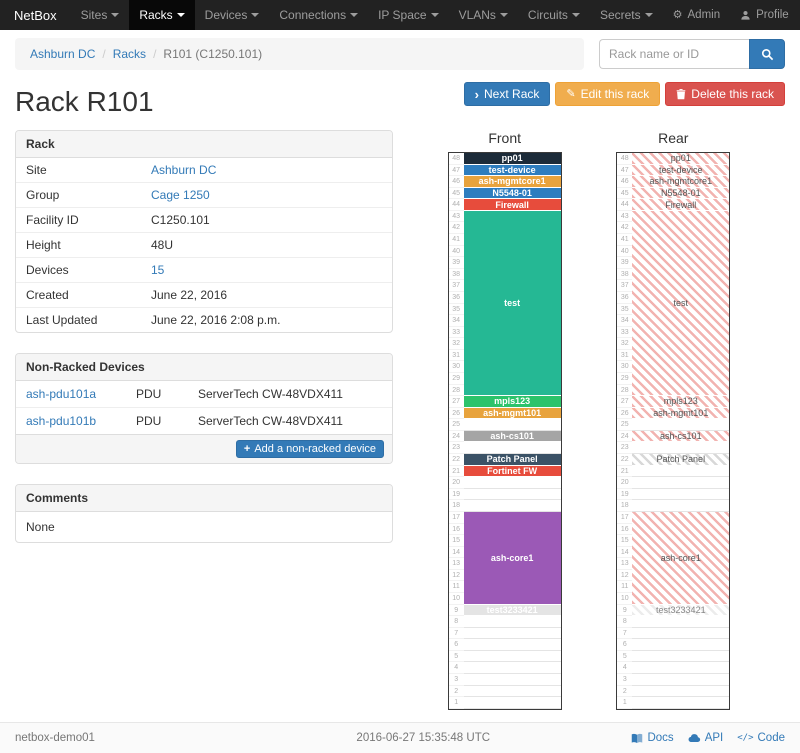 This screenshot has height=753, width=800. What do you see at coordinates (626, 15) in the screenshot?
I see `nav-item-secrets: Secrets` at bounding box center [626, 15].